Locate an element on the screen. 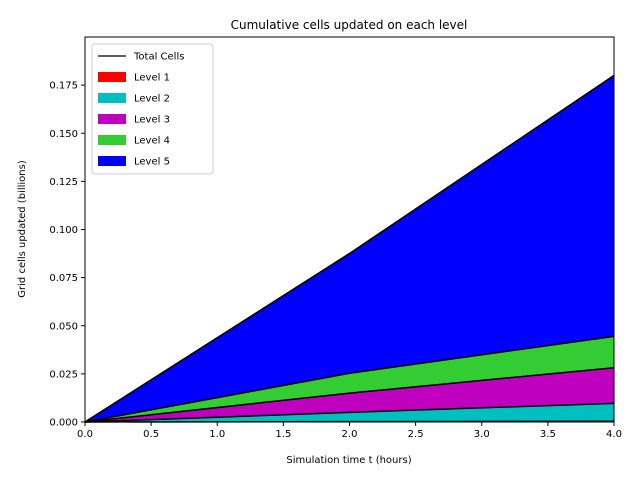 The height and width of the screenshot is (480, 640). y-tick-label: 0.000 is located at coordinates (63, 423).